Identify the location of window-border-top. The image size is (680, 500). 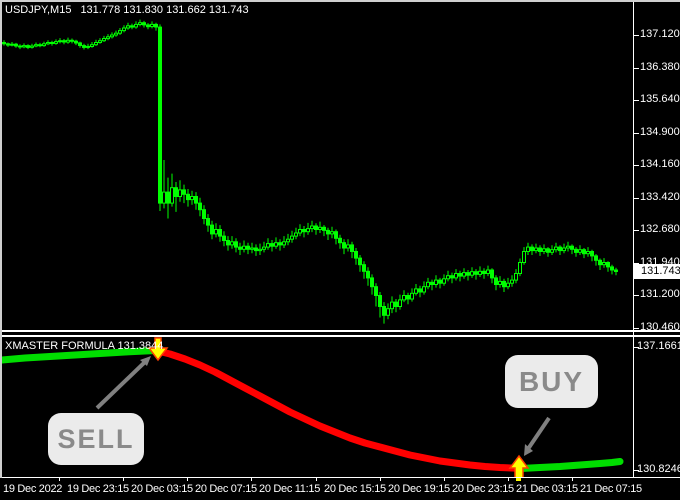
(340, 1).